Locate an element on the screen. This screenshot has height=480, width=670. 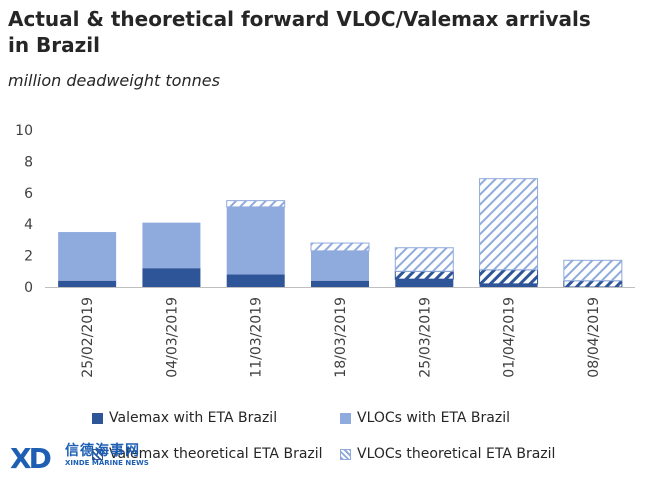
legend-item: Valemax theoretical ETA Brazil is located at coordinates (207, 454).